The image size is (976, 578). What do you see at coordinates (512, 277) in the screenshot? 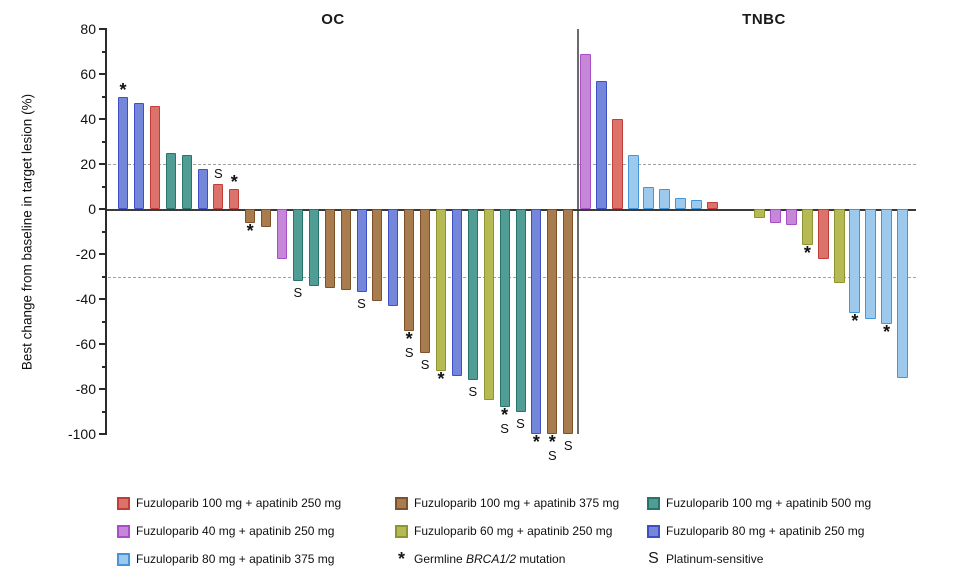
I see `reference-line` at bounding box center [512, 277].